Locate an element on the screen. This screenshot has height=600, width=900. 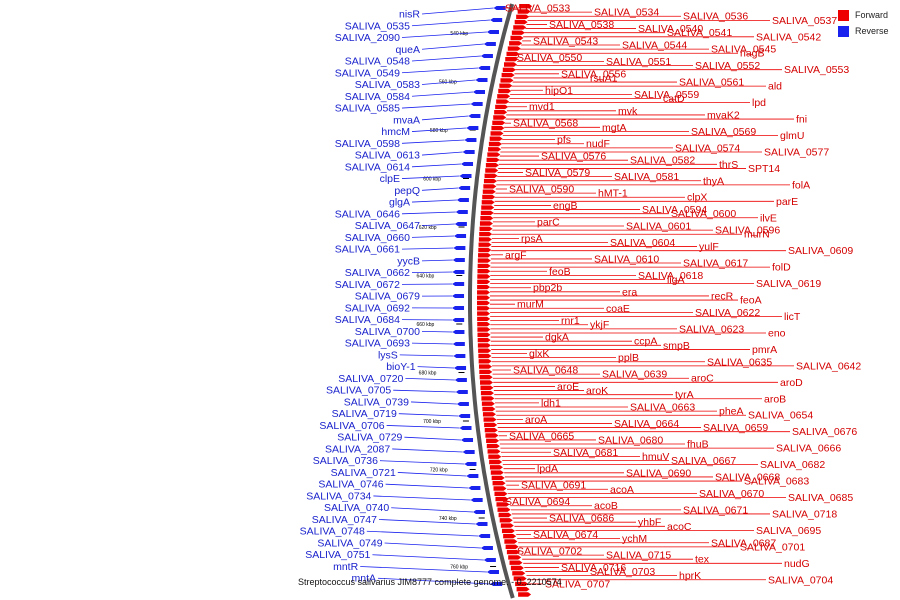
forward-gene-label: SALIVA_0718 is located at coordinates (804, 514).